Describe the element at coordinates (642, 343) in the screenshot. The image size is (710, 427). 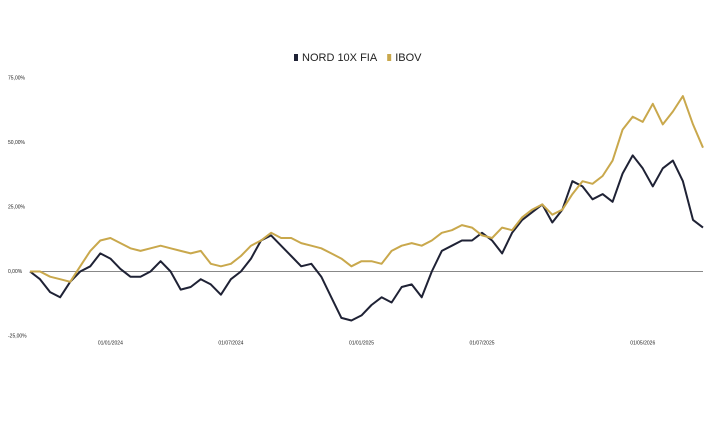
I see `x-tick-label: 01/05/2026` at that location.